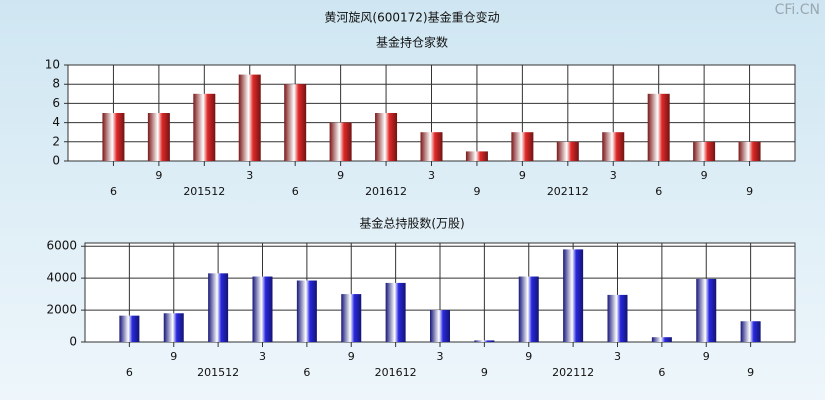  Describe the element at coordinates (412, 42) in the screenshot. I see `chart-subtitle: 基金持仓家数` at that location.